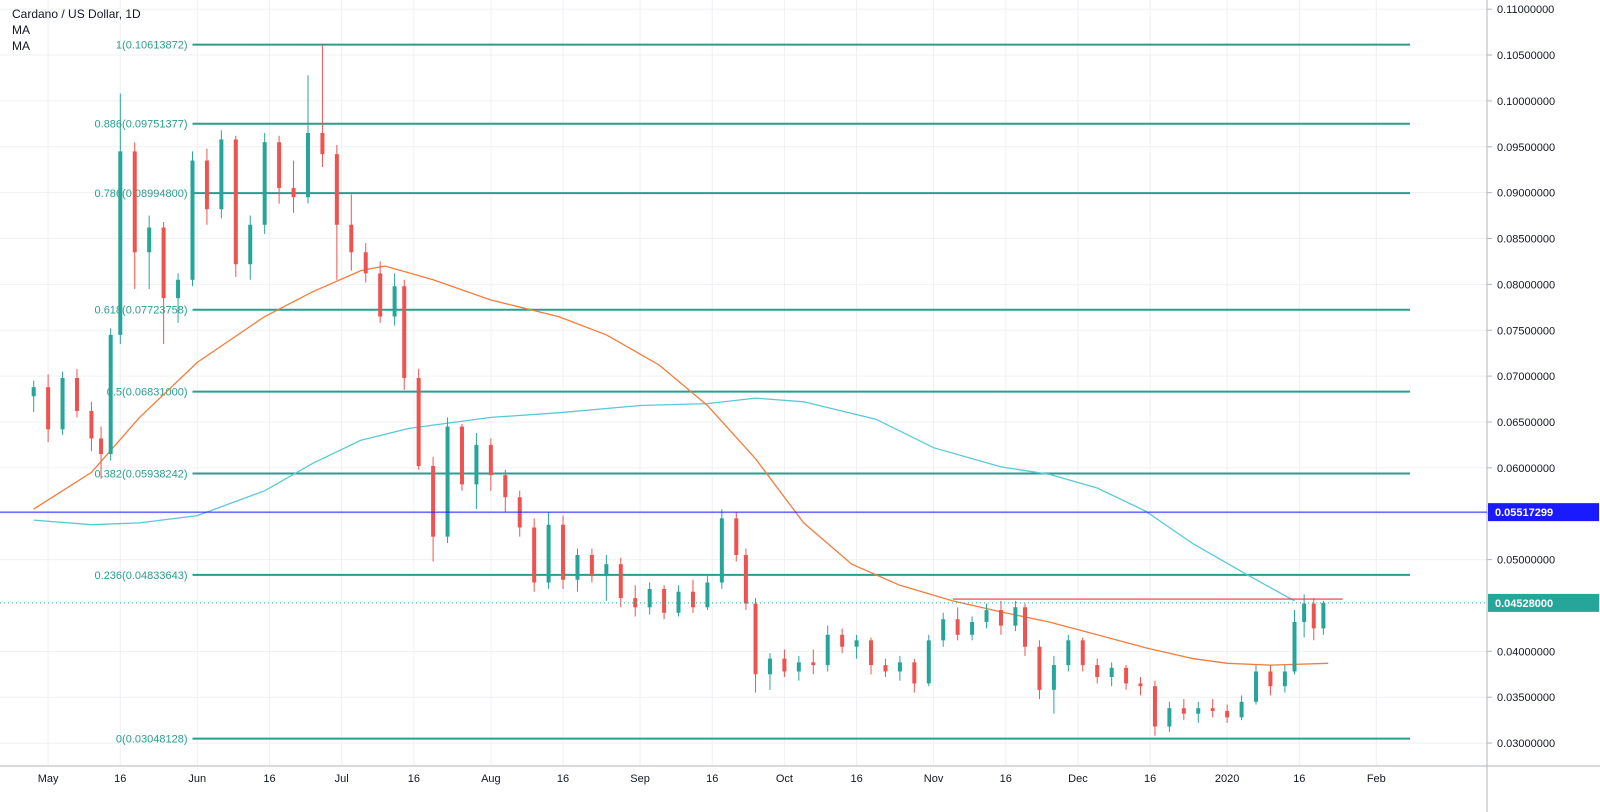  What do you see at coordinates (141, 311) in the screenshot?
I see `fib-level-label: 0.618(0.07723758)` at bounding box center [141, 311].